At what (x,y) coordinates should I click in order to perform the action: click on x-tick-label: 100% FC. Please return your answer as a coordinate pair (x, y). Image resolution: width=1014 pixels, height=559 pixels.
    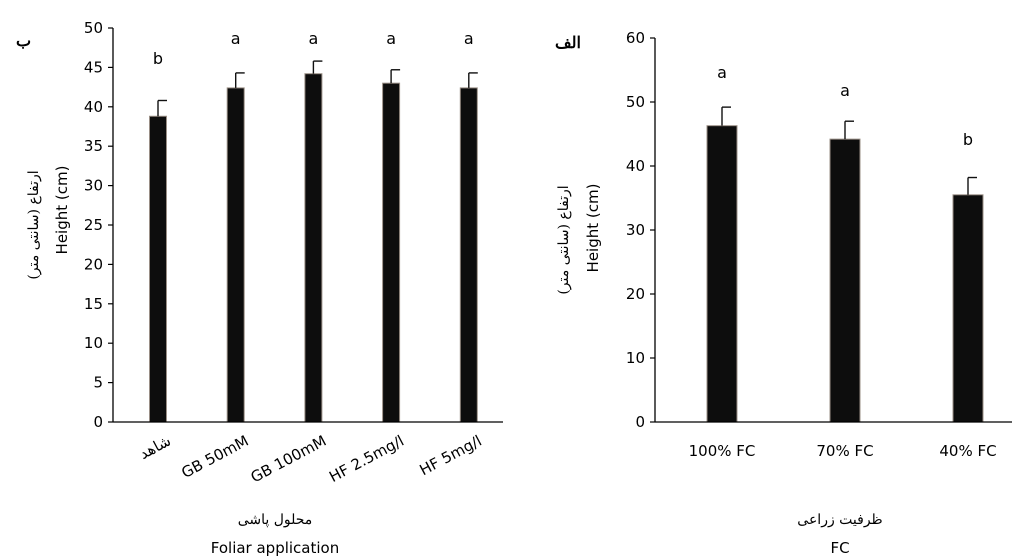
    Looking at the image, I should click on (722, 451).